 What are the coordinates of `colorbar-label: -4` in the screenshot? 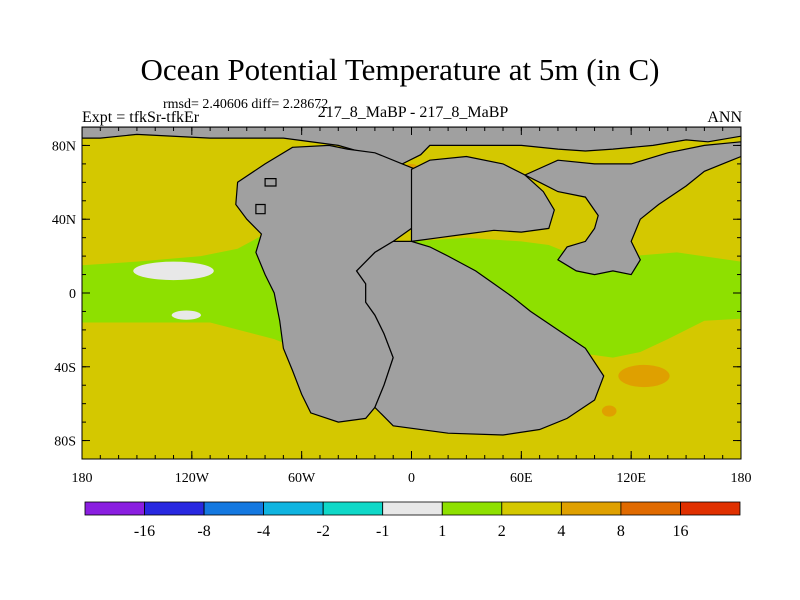 It's located at (263, 531).